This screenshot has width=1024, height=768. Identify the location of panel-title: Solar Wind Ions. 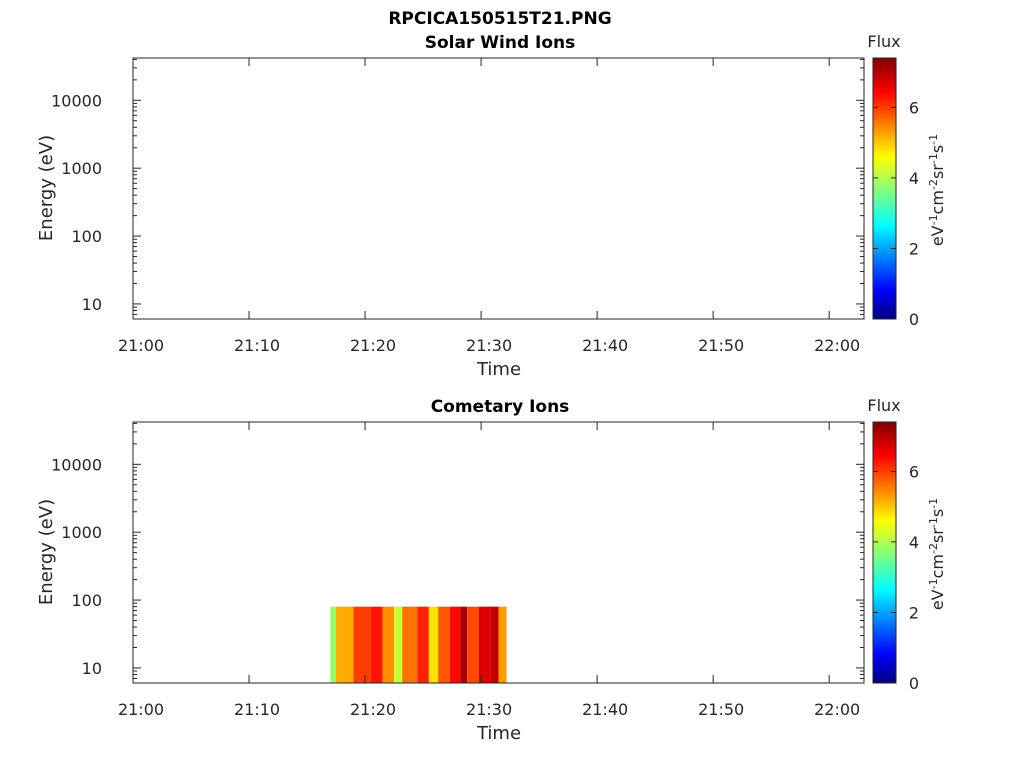
(500, 43).